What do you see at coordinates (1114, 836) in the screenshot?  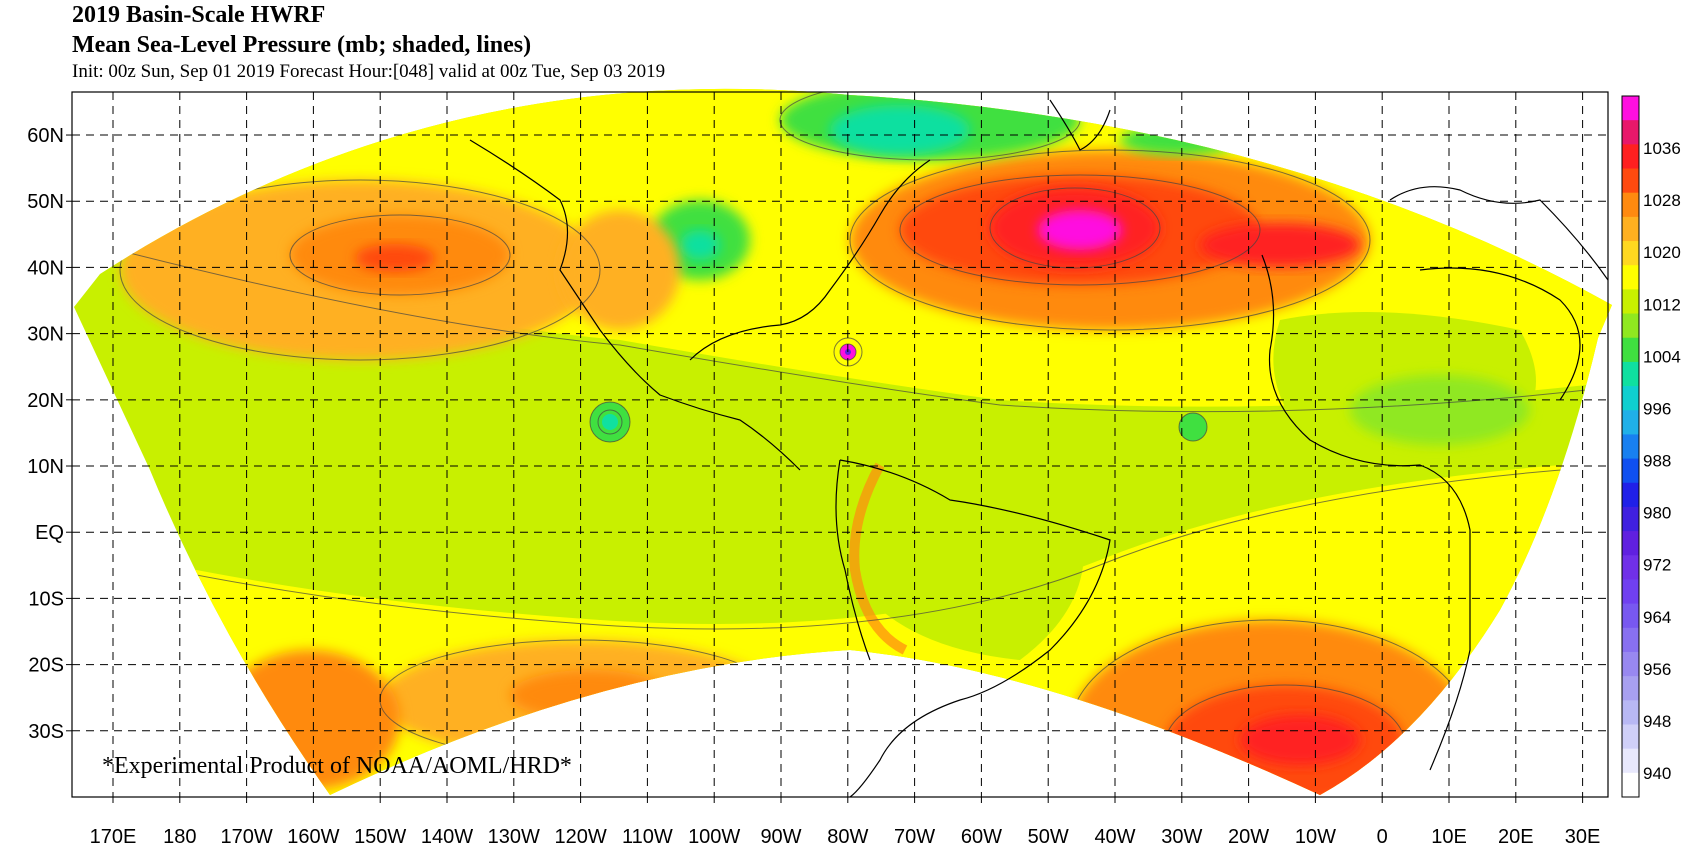 I see `lon-label: 40W` at bounding box center [1114, 836].